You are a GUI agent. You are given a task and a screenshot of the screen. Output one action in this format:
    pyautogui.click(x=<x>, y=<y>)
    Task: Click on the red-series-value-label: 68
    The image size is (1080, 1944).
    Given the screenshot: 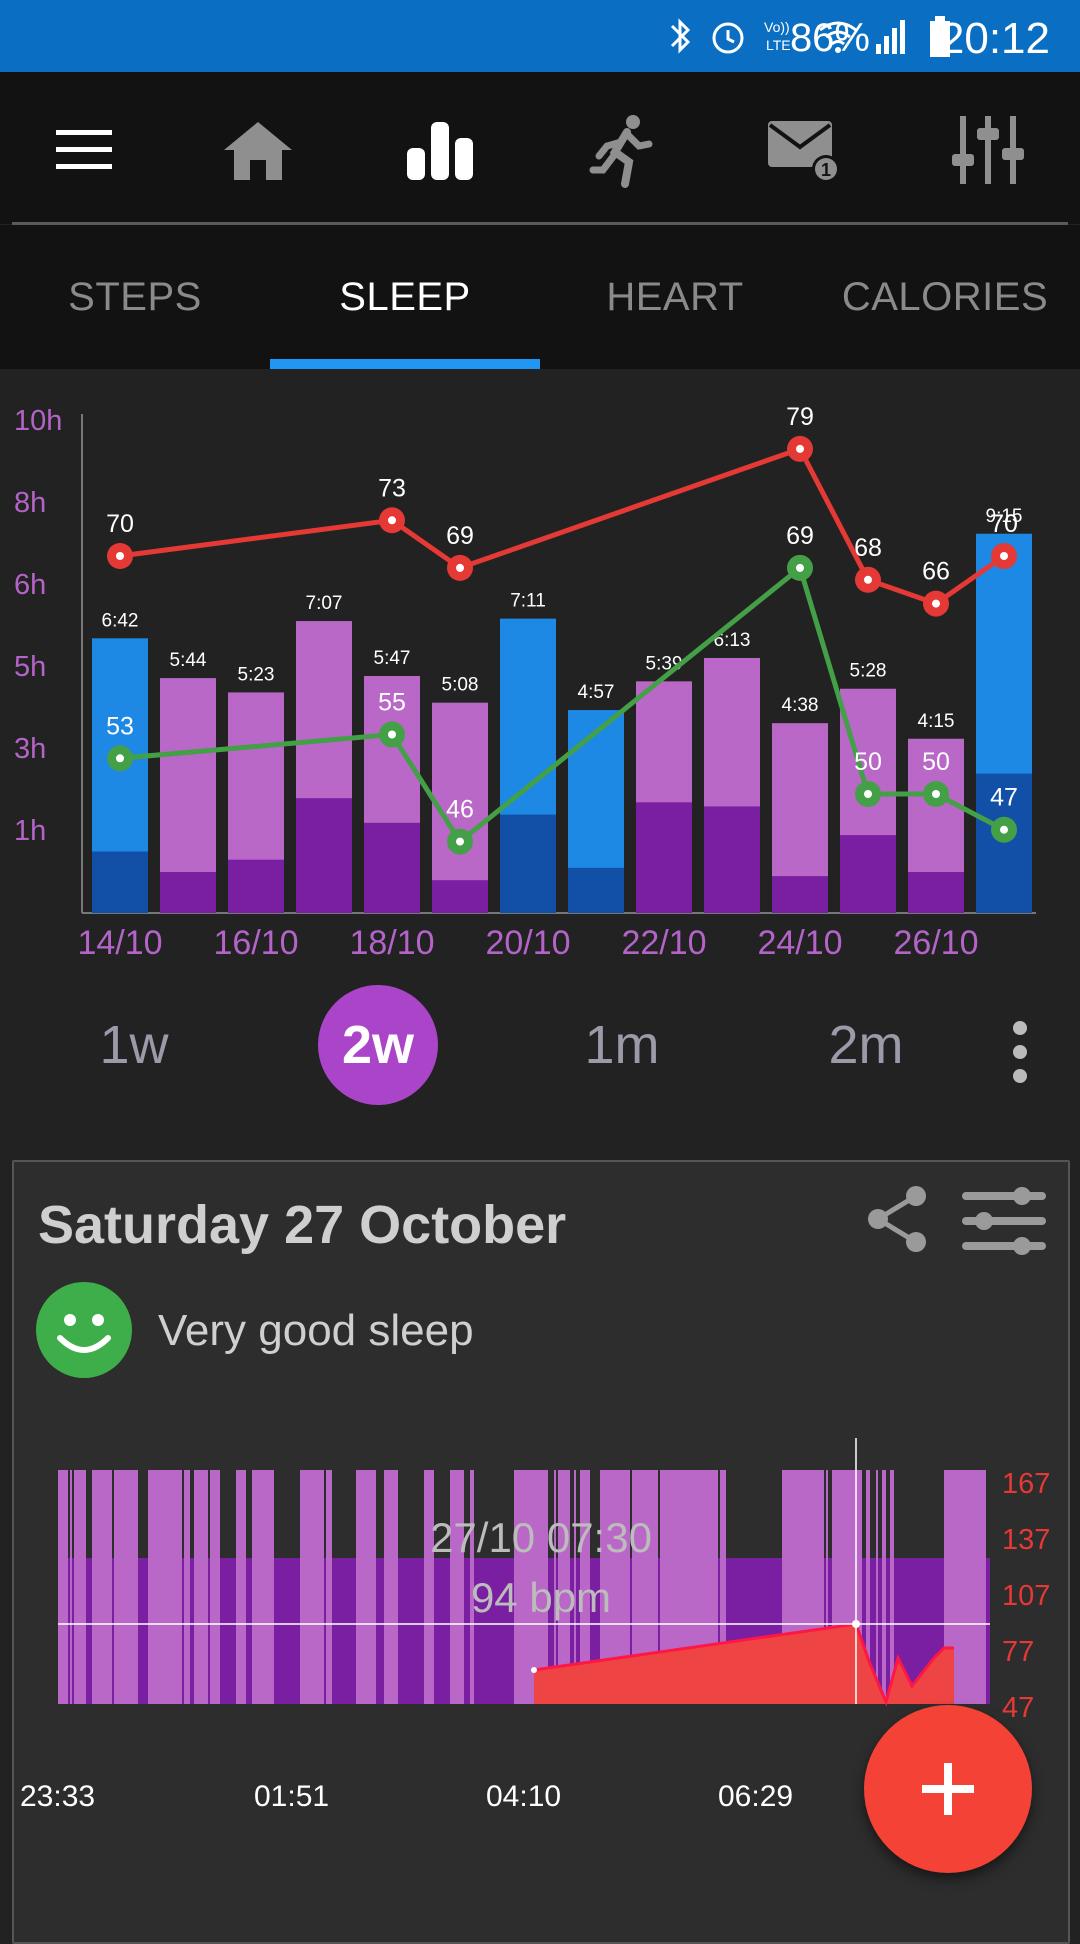 What is the action you would take?
    pyautogui.click(x=868, y=548)
    